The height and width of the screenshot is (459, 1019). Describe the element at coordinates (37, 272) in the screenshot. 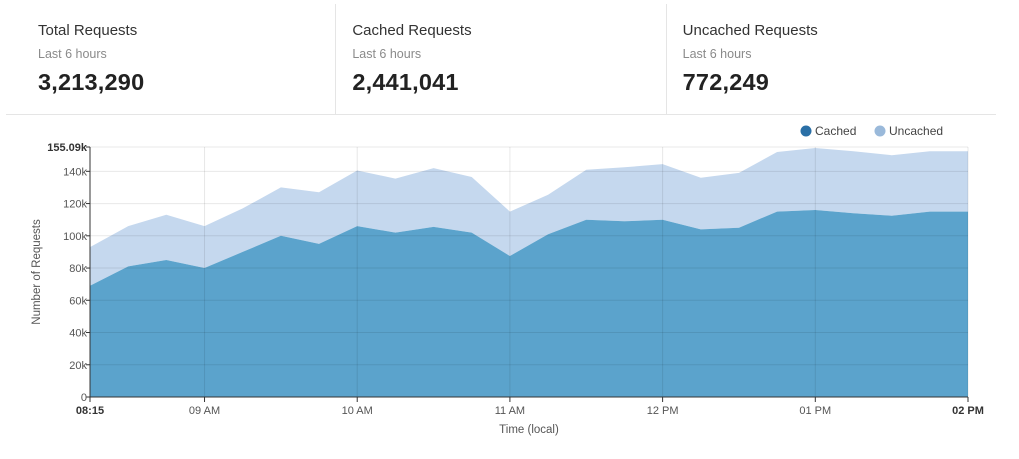

I see `y-axis-title: Number of Requests` at that location.